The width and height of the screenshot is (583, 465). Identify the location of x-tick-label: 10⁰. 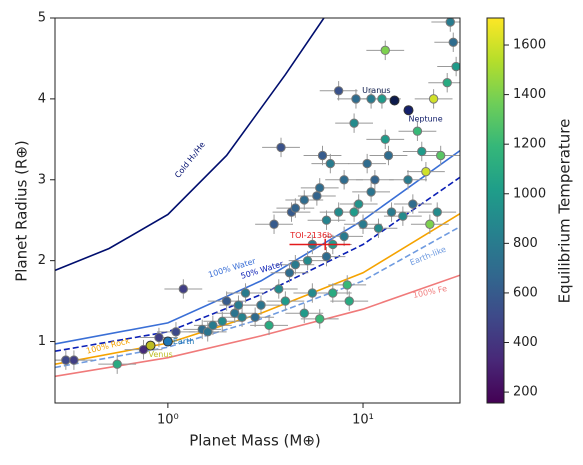
(168, 420).